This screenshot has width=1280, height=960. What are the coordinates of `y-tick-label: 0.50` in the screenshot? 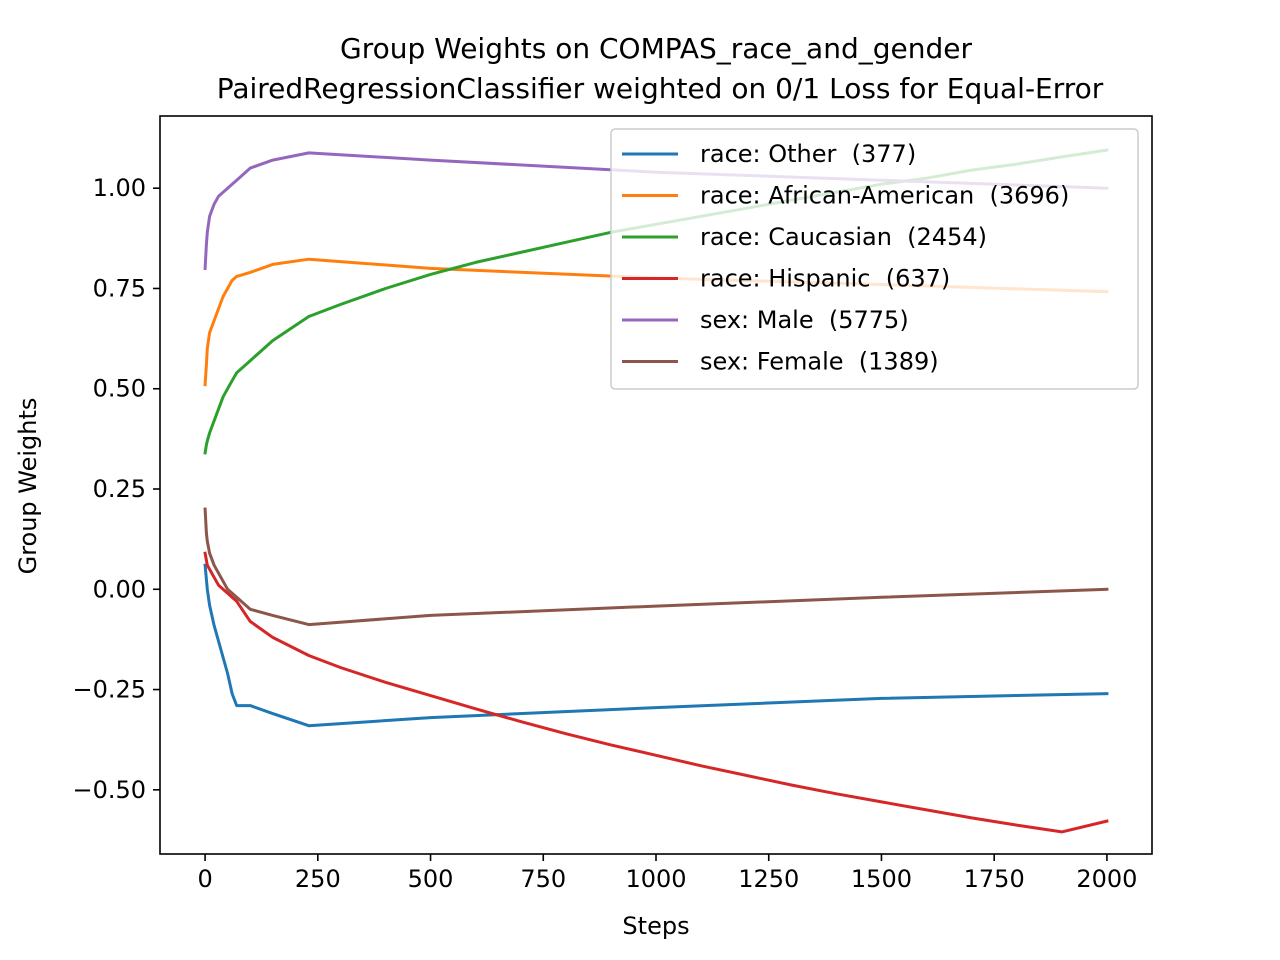 It's located at (119, 389).